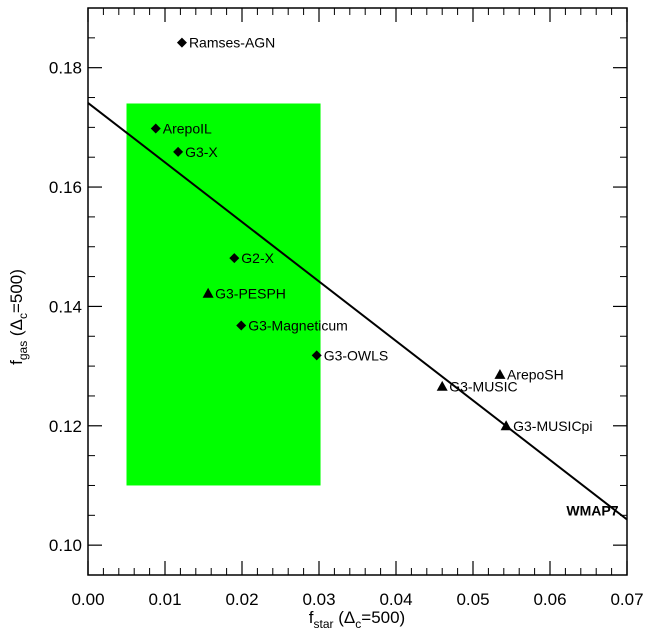 The width and height of the screenshot is (648, 631). Describe the element at coordinates (65, 545) in the screenshot. I see `y-tick-label: 0.10` at that location.